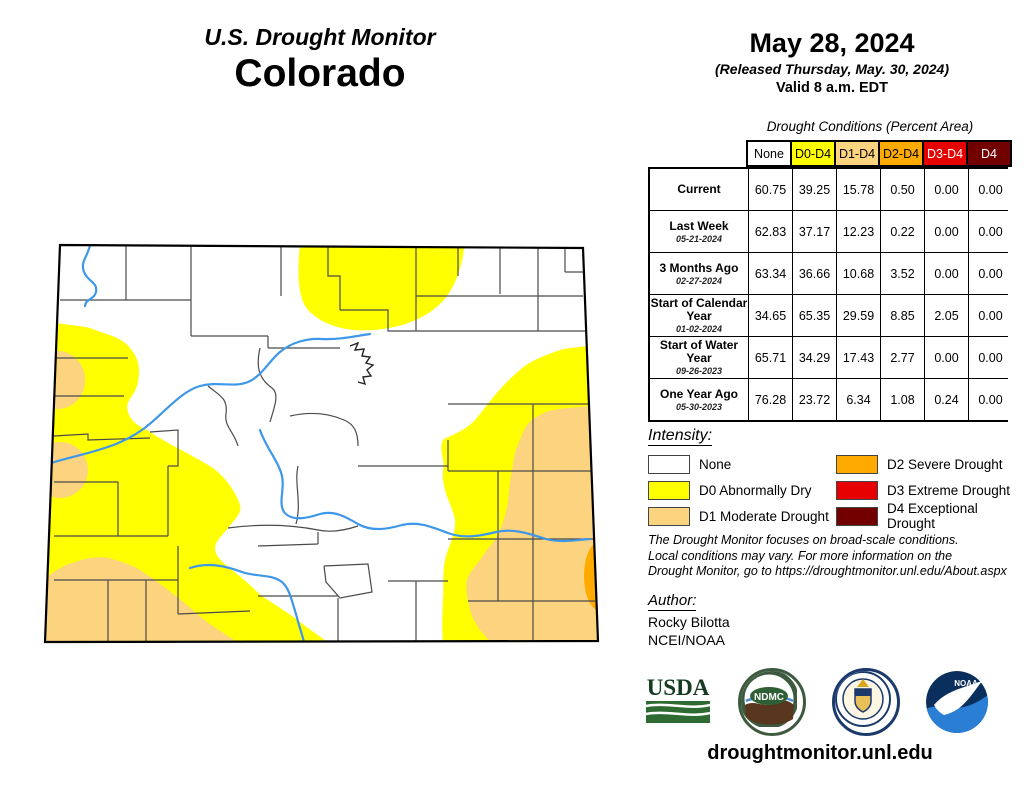 The height and width of the screenshot is (791, 1024). What do you see at coordinates (362, 363) in the screenshot?
I see `denver-metro-boundary` at bounding box center [362, 363].